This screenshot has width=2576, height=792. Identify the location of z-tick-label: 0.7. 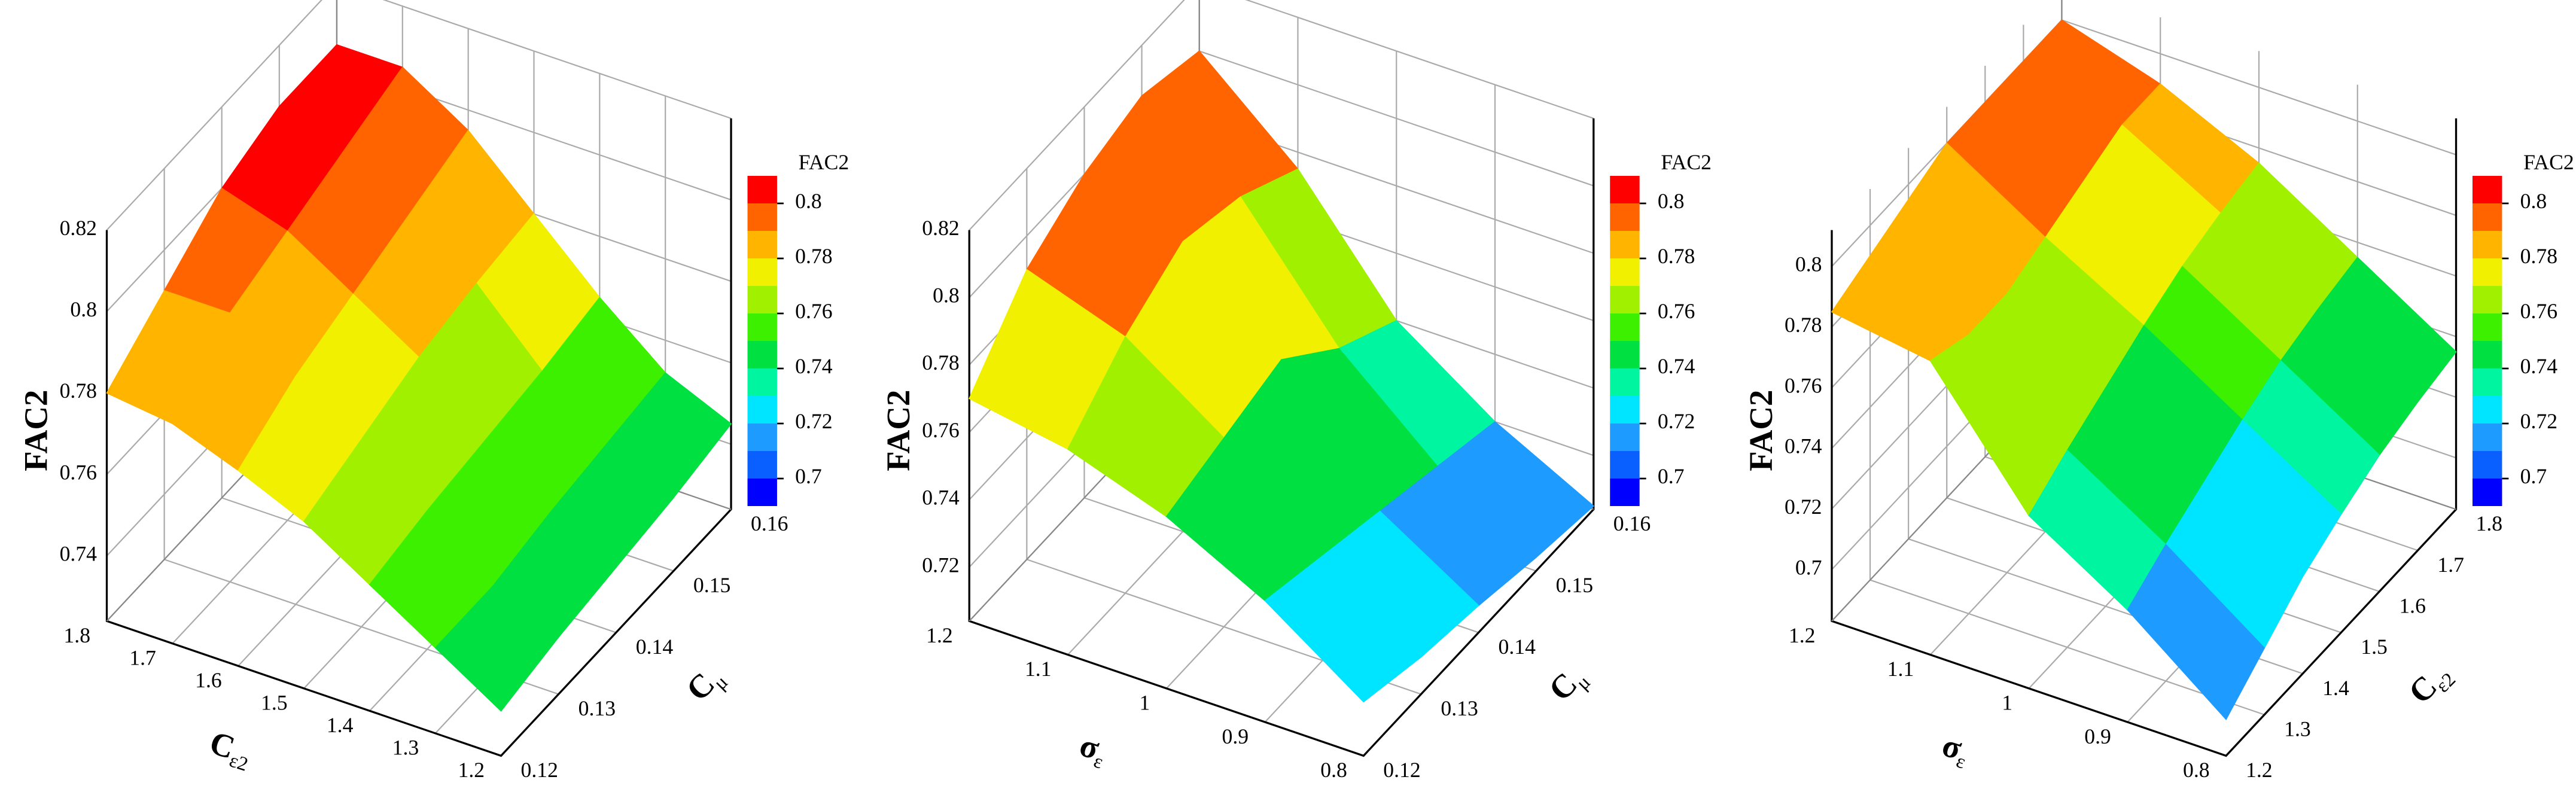
(1808, 567).